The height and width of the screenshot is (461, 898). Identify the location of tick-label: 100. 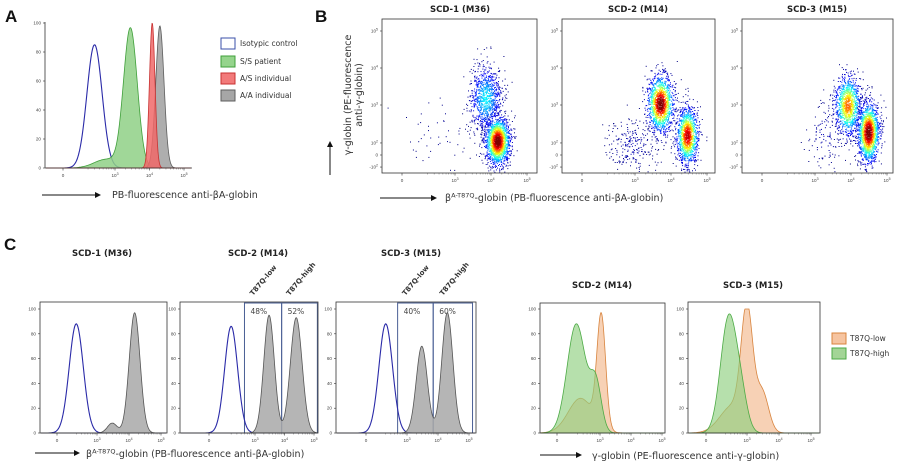
(37, 23).